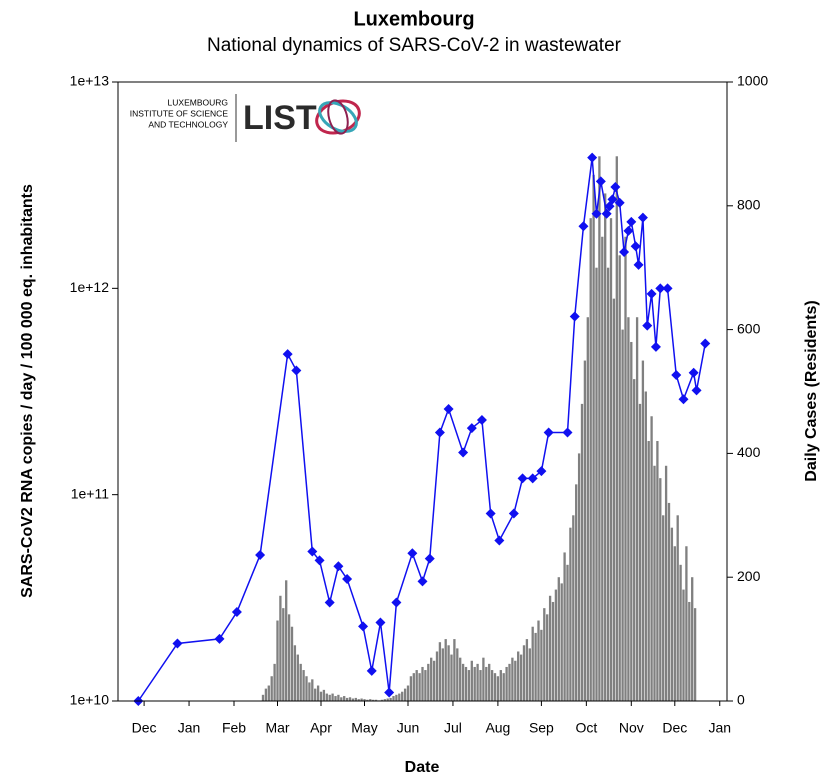 The height and width of the screenshot is (781, 827). Describe the element at coordinates (752, 81) in the screenshot. I see `y2-tick-label: 1000` at that location.